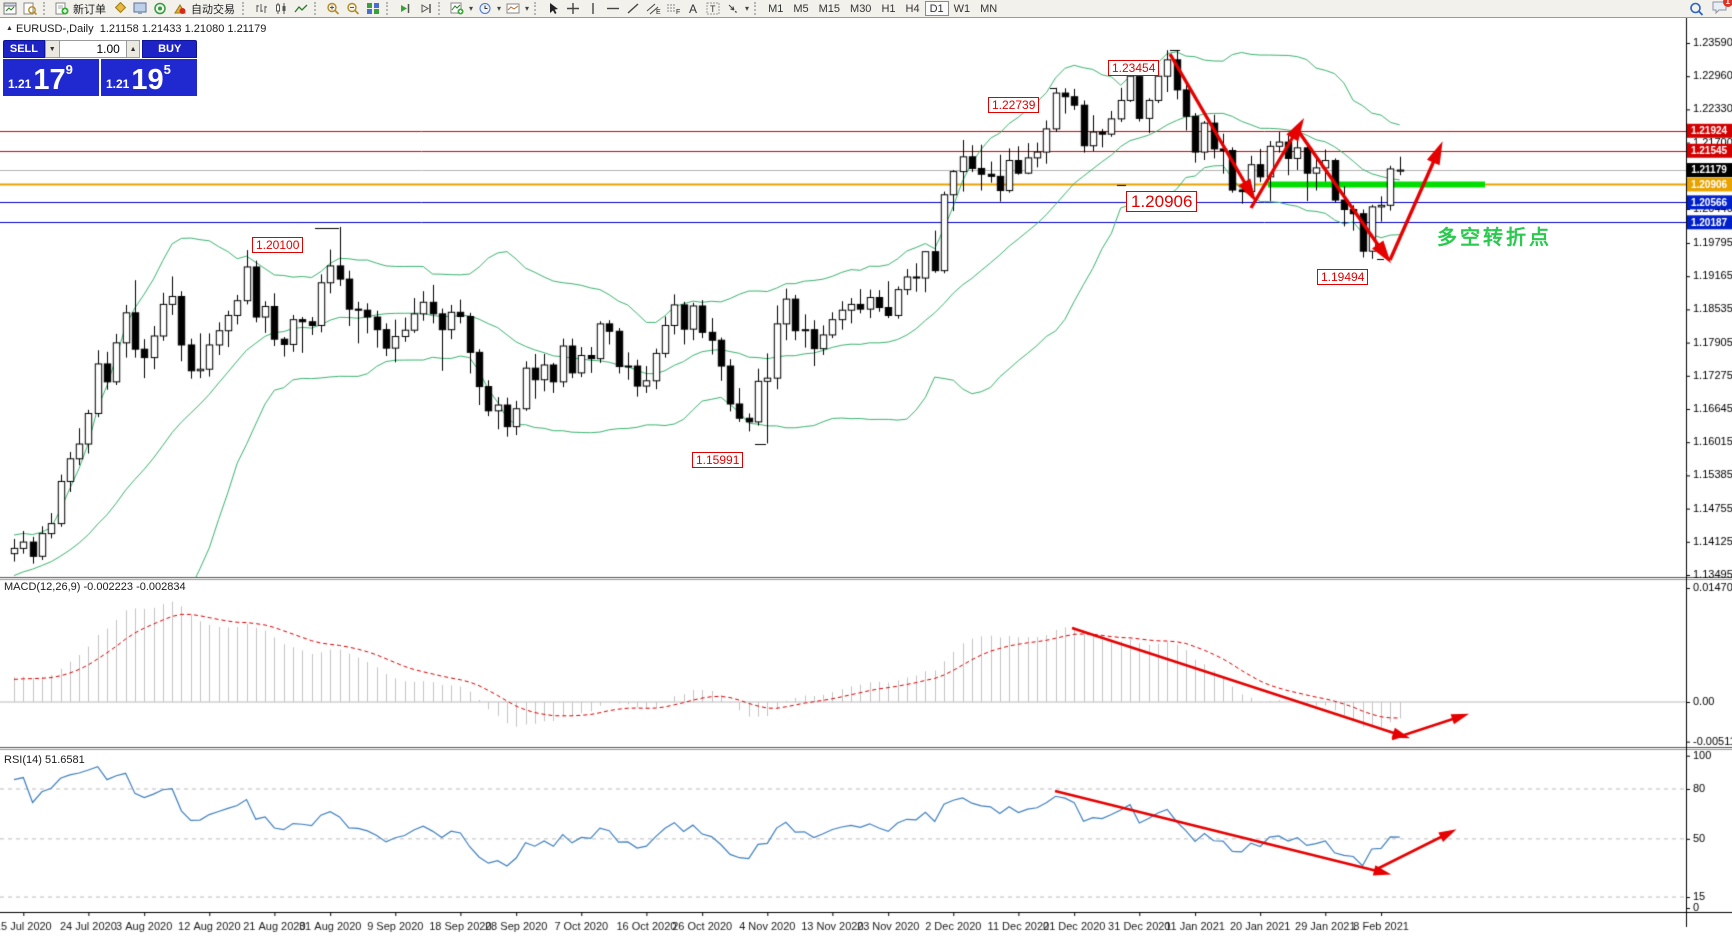 The width and height of the screenshot is (1732, 945). I want to click on trendline-icon, so click(633, 8).